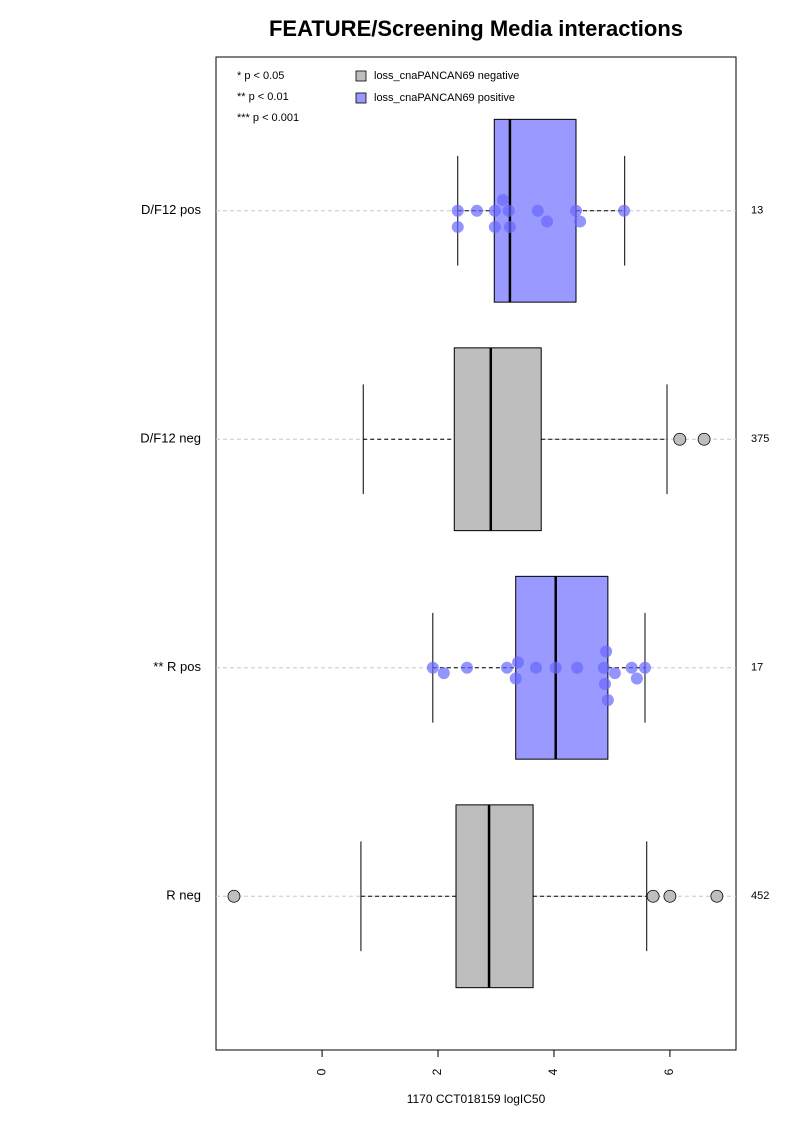 This screenshot has height=1127, width=793. Describe the element at coordinates (669, 1071) in the screenshot. I see `x-tick-label: 6` at that location.